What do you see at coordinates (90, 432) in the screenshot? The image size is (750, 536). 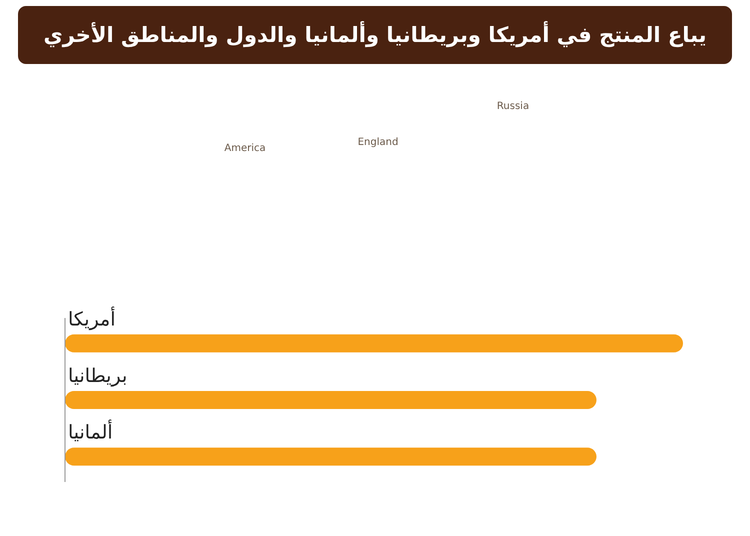 I see `y-tick-label: ألمانيا` at bounding box center [90, 432].